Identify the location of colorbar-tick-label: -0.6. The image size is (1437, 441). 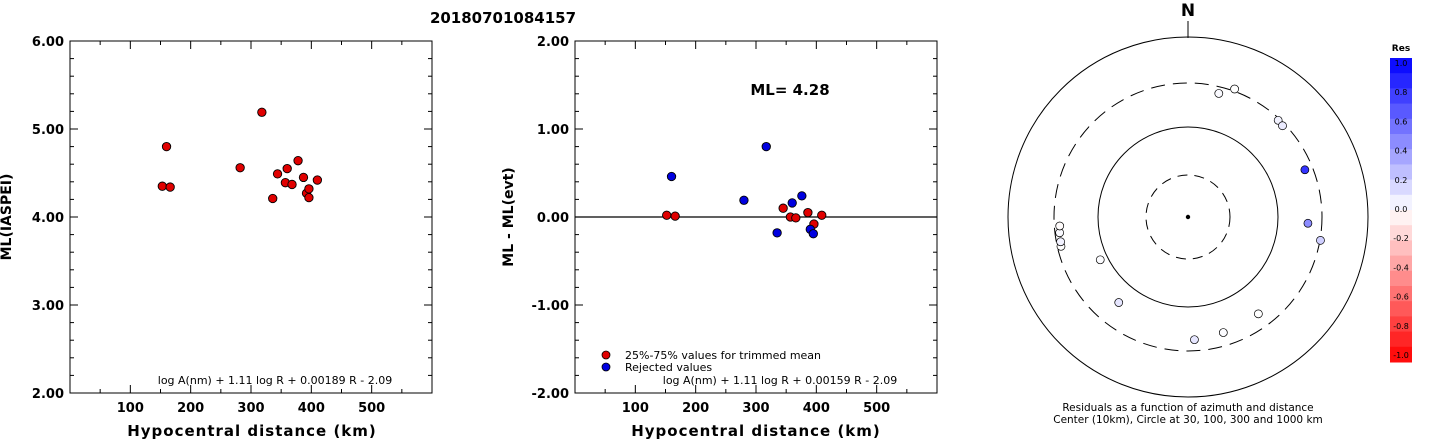
(1401, 297).